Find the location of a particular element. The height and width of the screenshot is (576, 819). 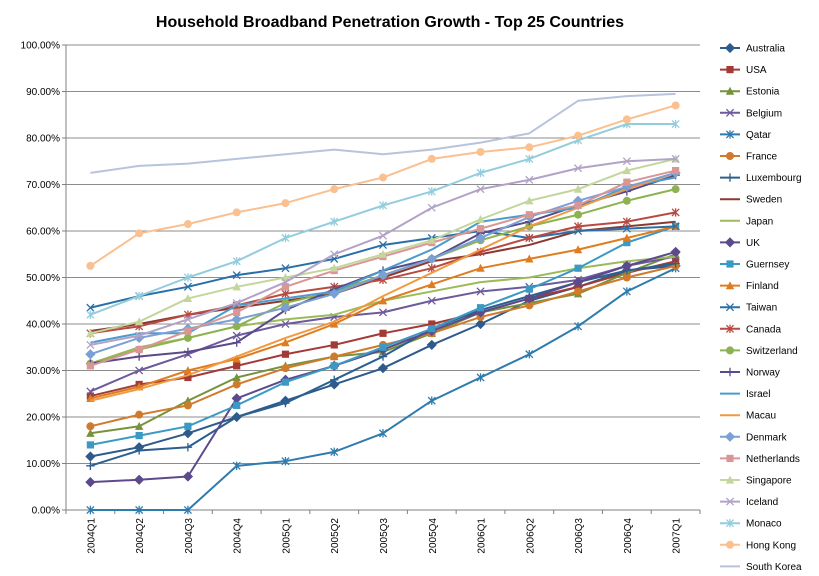

legend-label: Monaco is located at coordinates (764, 524).